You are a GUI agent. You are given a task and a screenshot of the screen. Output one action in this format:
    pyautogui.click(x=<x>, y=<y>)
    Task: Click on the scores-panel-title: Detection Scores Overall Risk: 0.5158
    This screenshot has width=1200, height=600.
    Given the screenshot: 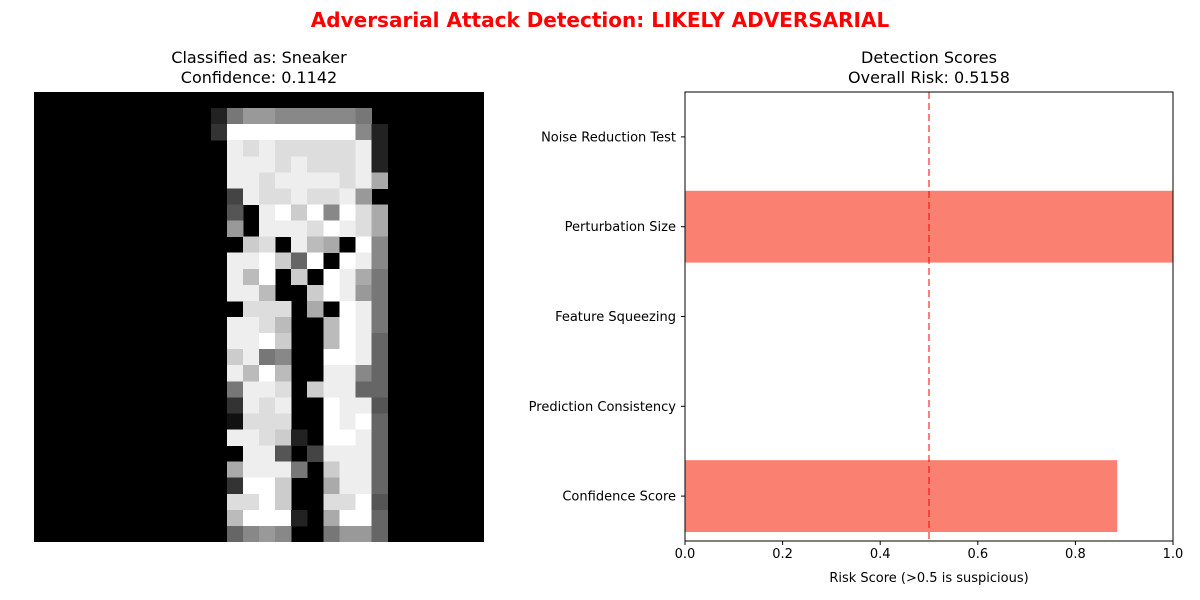 What is the action you would take?
    pyautogui.click(x=929, y=68)
    